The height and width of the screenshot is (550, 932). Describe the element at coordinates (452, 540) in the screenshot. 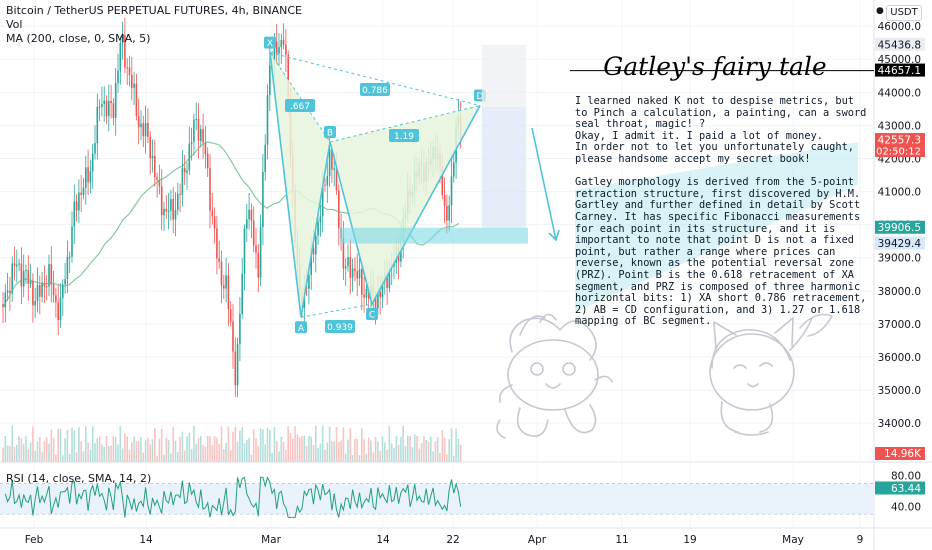

I see `x-tick-label: 22` at that location.